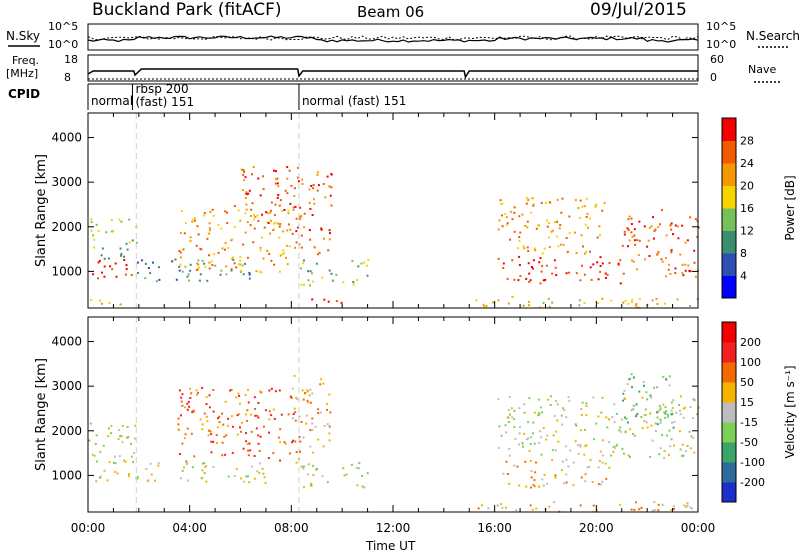  What do you see at coordinates (41, 414) in the screenshot?
I see `ylabel: Slant Range [km]` at bounding box center [41, 414].